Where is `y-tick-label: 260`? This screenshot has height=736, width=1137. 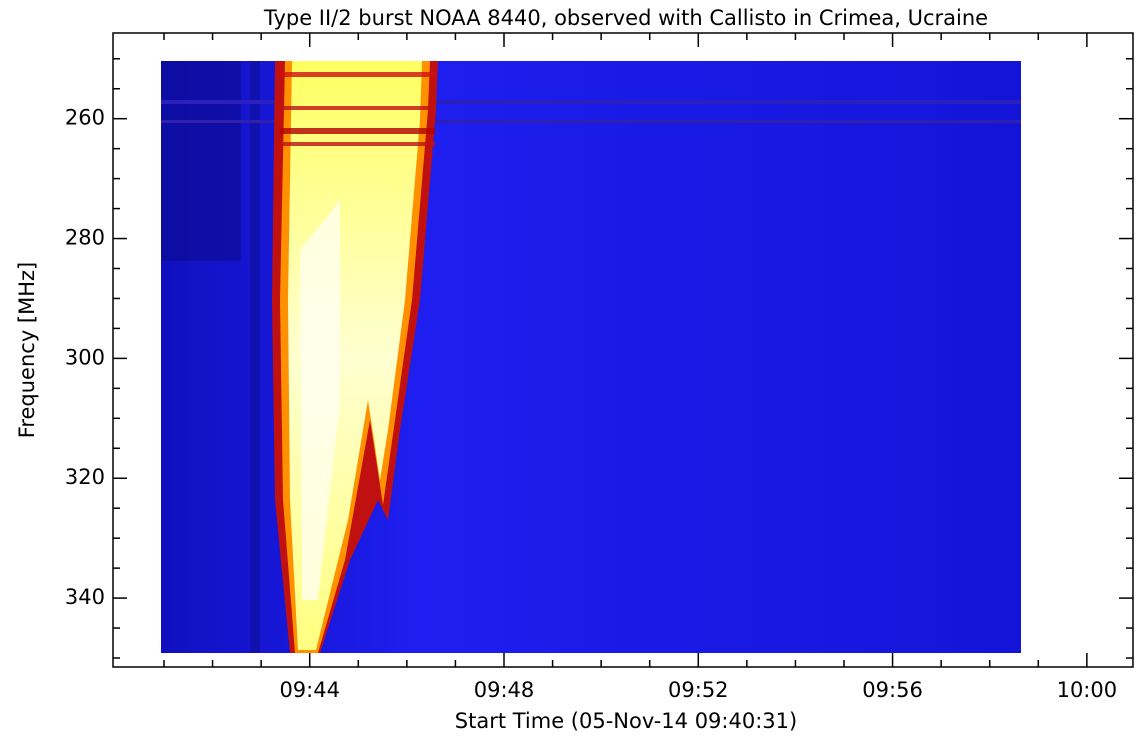
y-tick-label: 260 is located at coordinates (85, 118).